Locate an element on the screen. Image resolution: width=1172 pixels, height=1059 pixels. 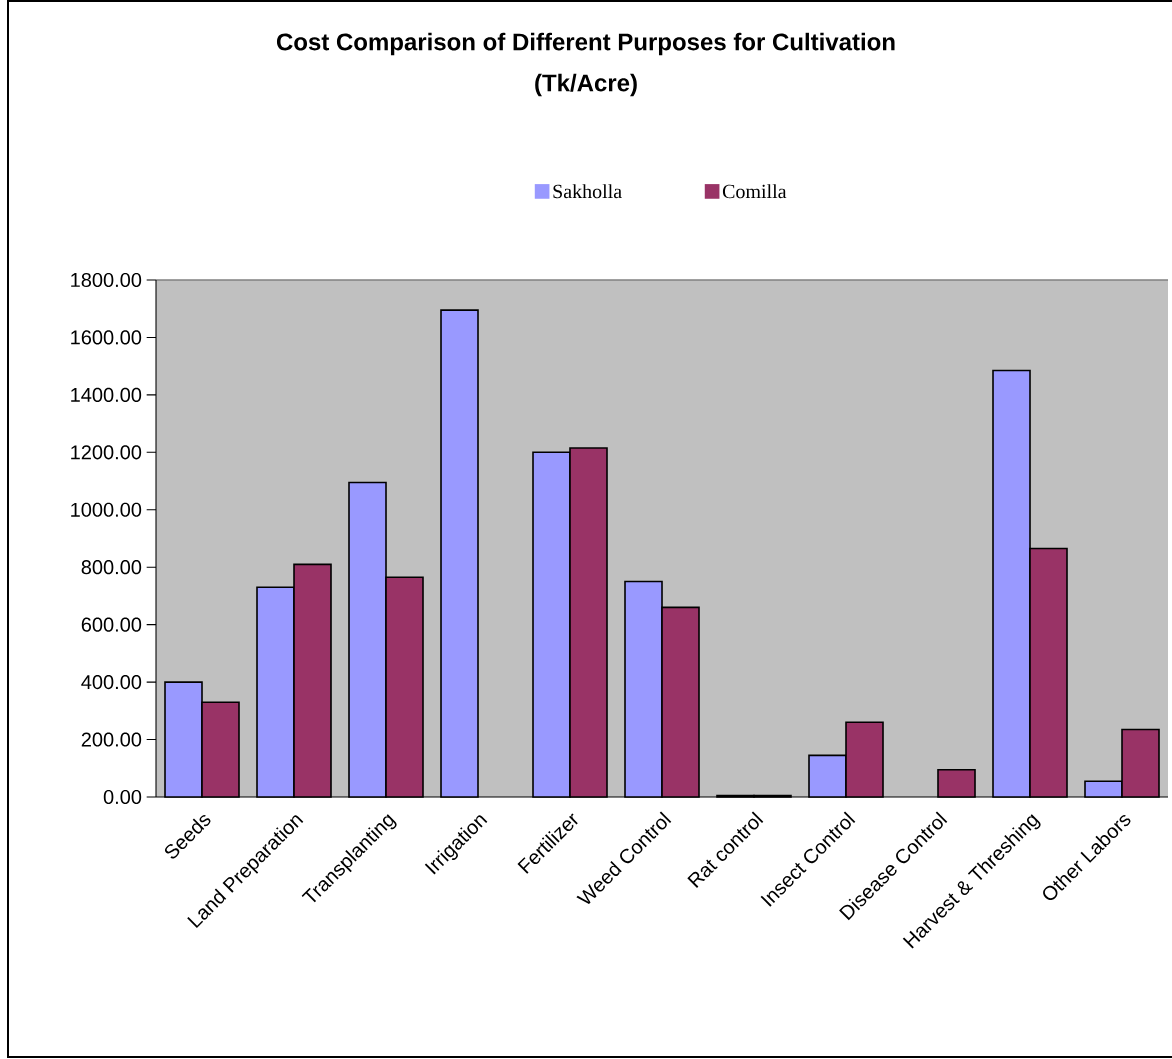
chart-subtitle: (Tk/Acre) is located at coordinates (586, 85).